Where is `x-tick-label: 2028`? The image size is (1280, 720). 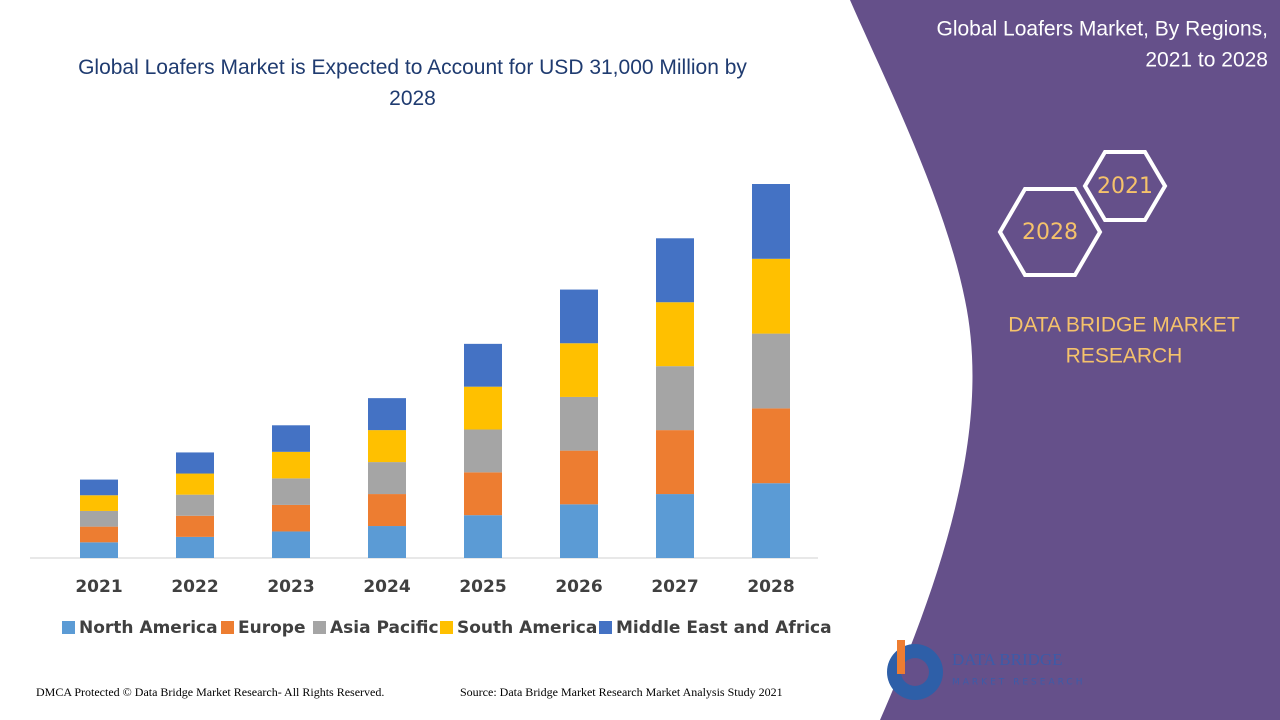
x-tick-label: 2028 is located at coordinates (770, 587).